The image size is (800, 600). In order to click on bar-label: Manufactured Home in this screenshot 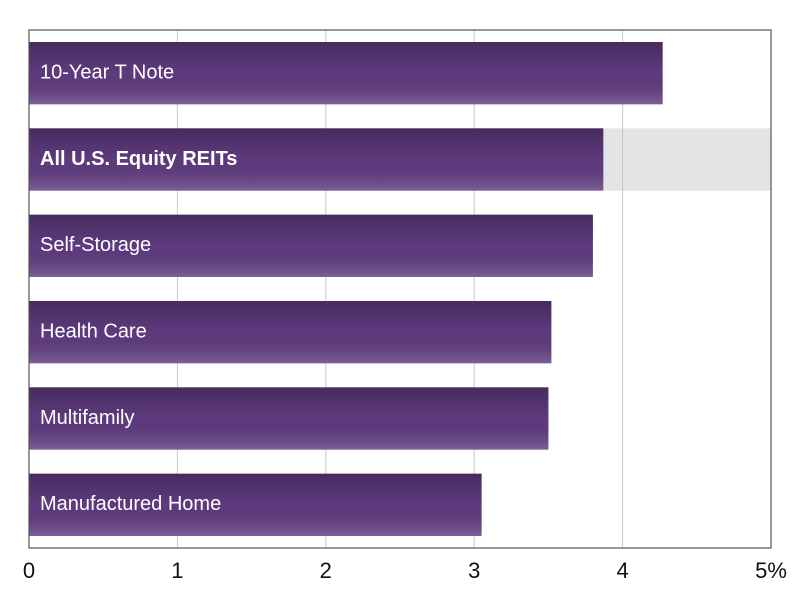, I will do `click(130, 504)`.